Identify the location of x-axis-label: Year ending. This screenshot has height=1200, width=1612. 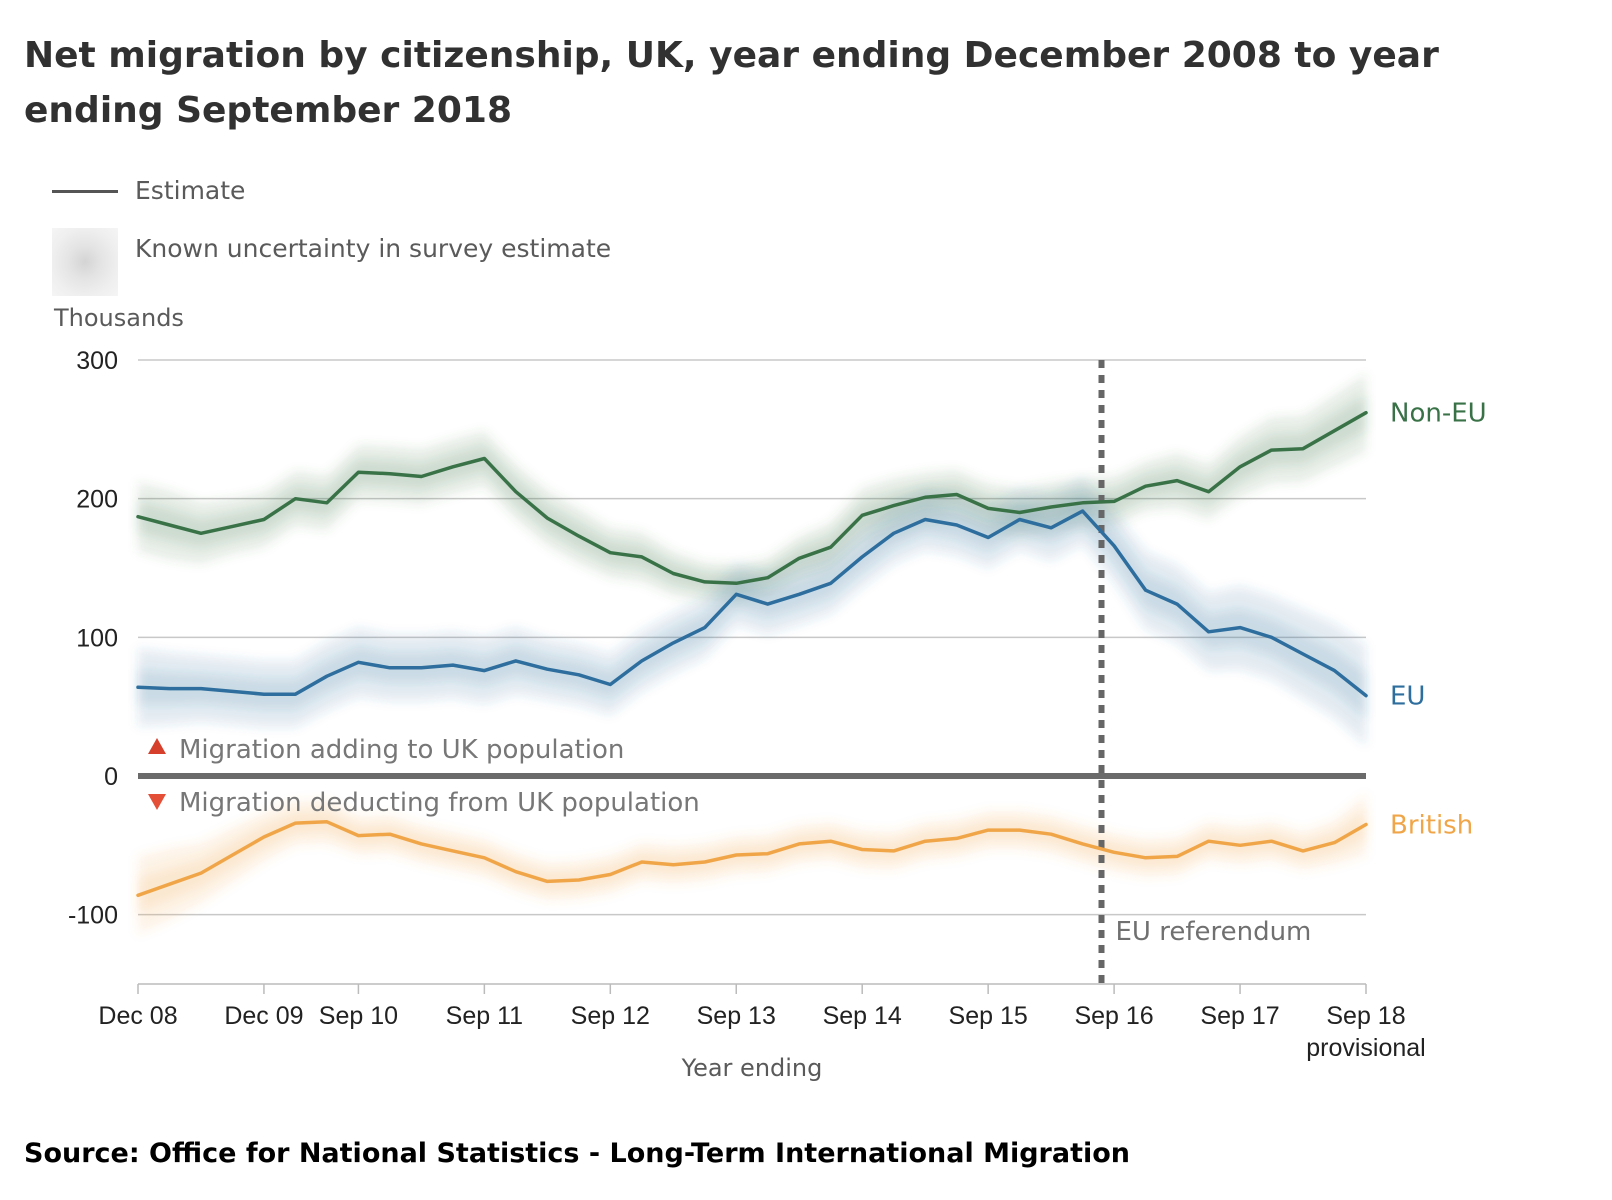
(752, 1068).